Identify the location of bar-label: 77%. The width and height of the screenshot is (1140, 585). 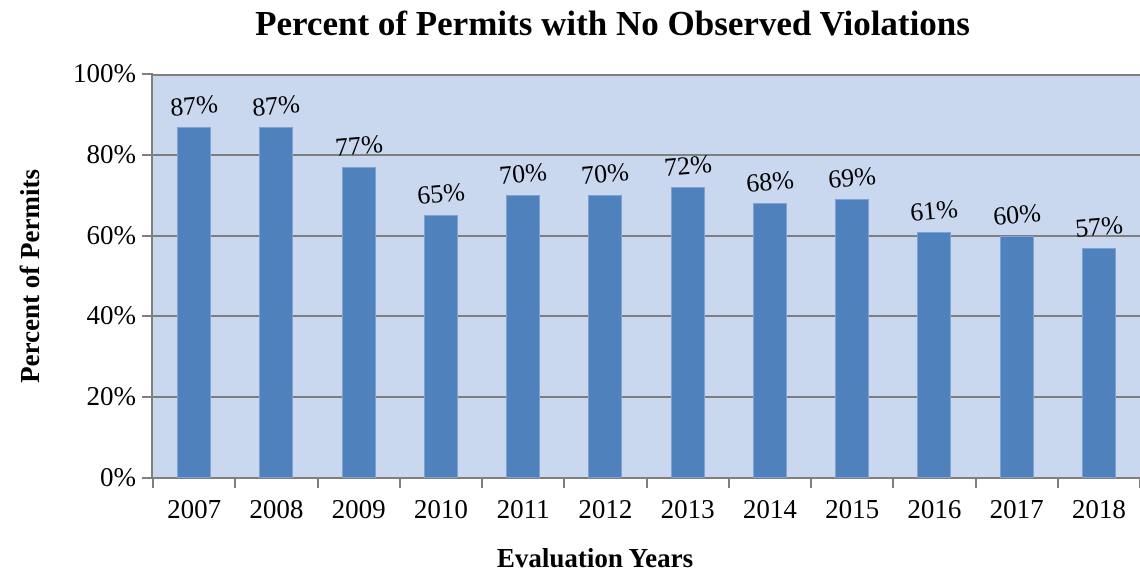
(358, 145).